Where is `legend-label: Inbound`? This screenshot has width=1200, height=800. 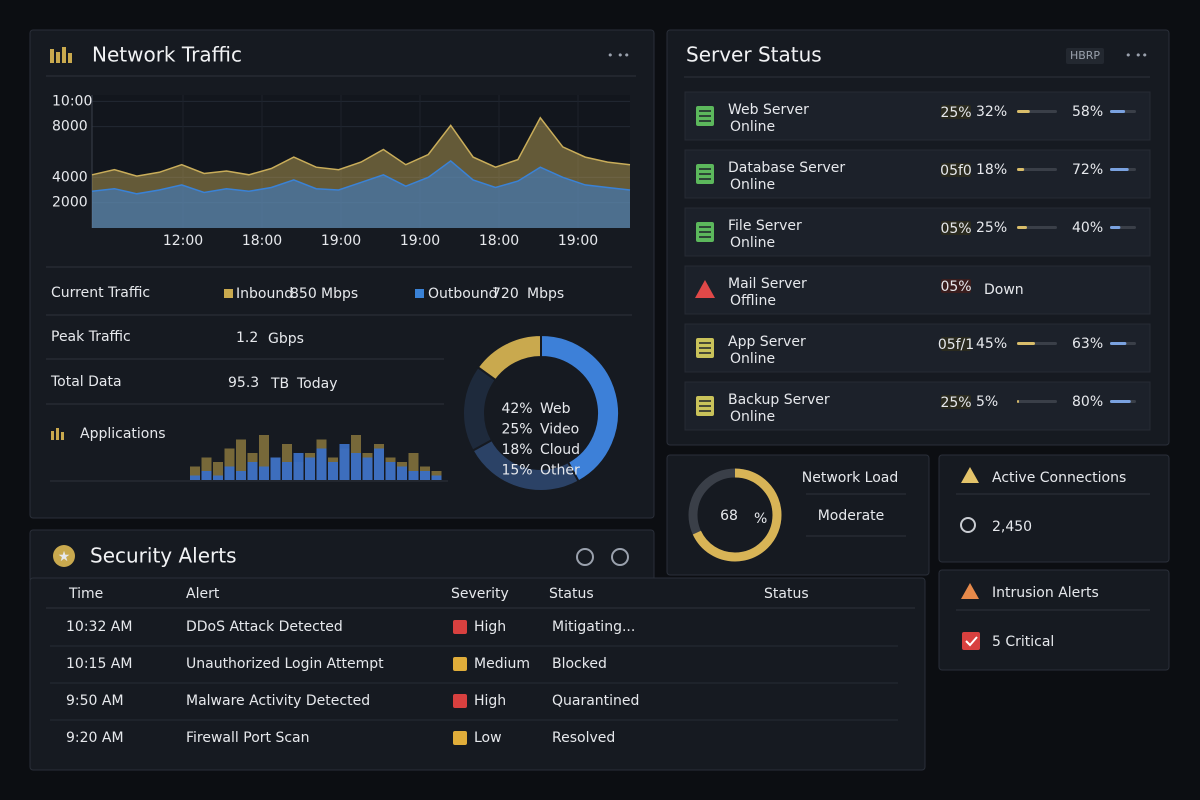
legend-label: Inbound is located at coordinates (264, 294).